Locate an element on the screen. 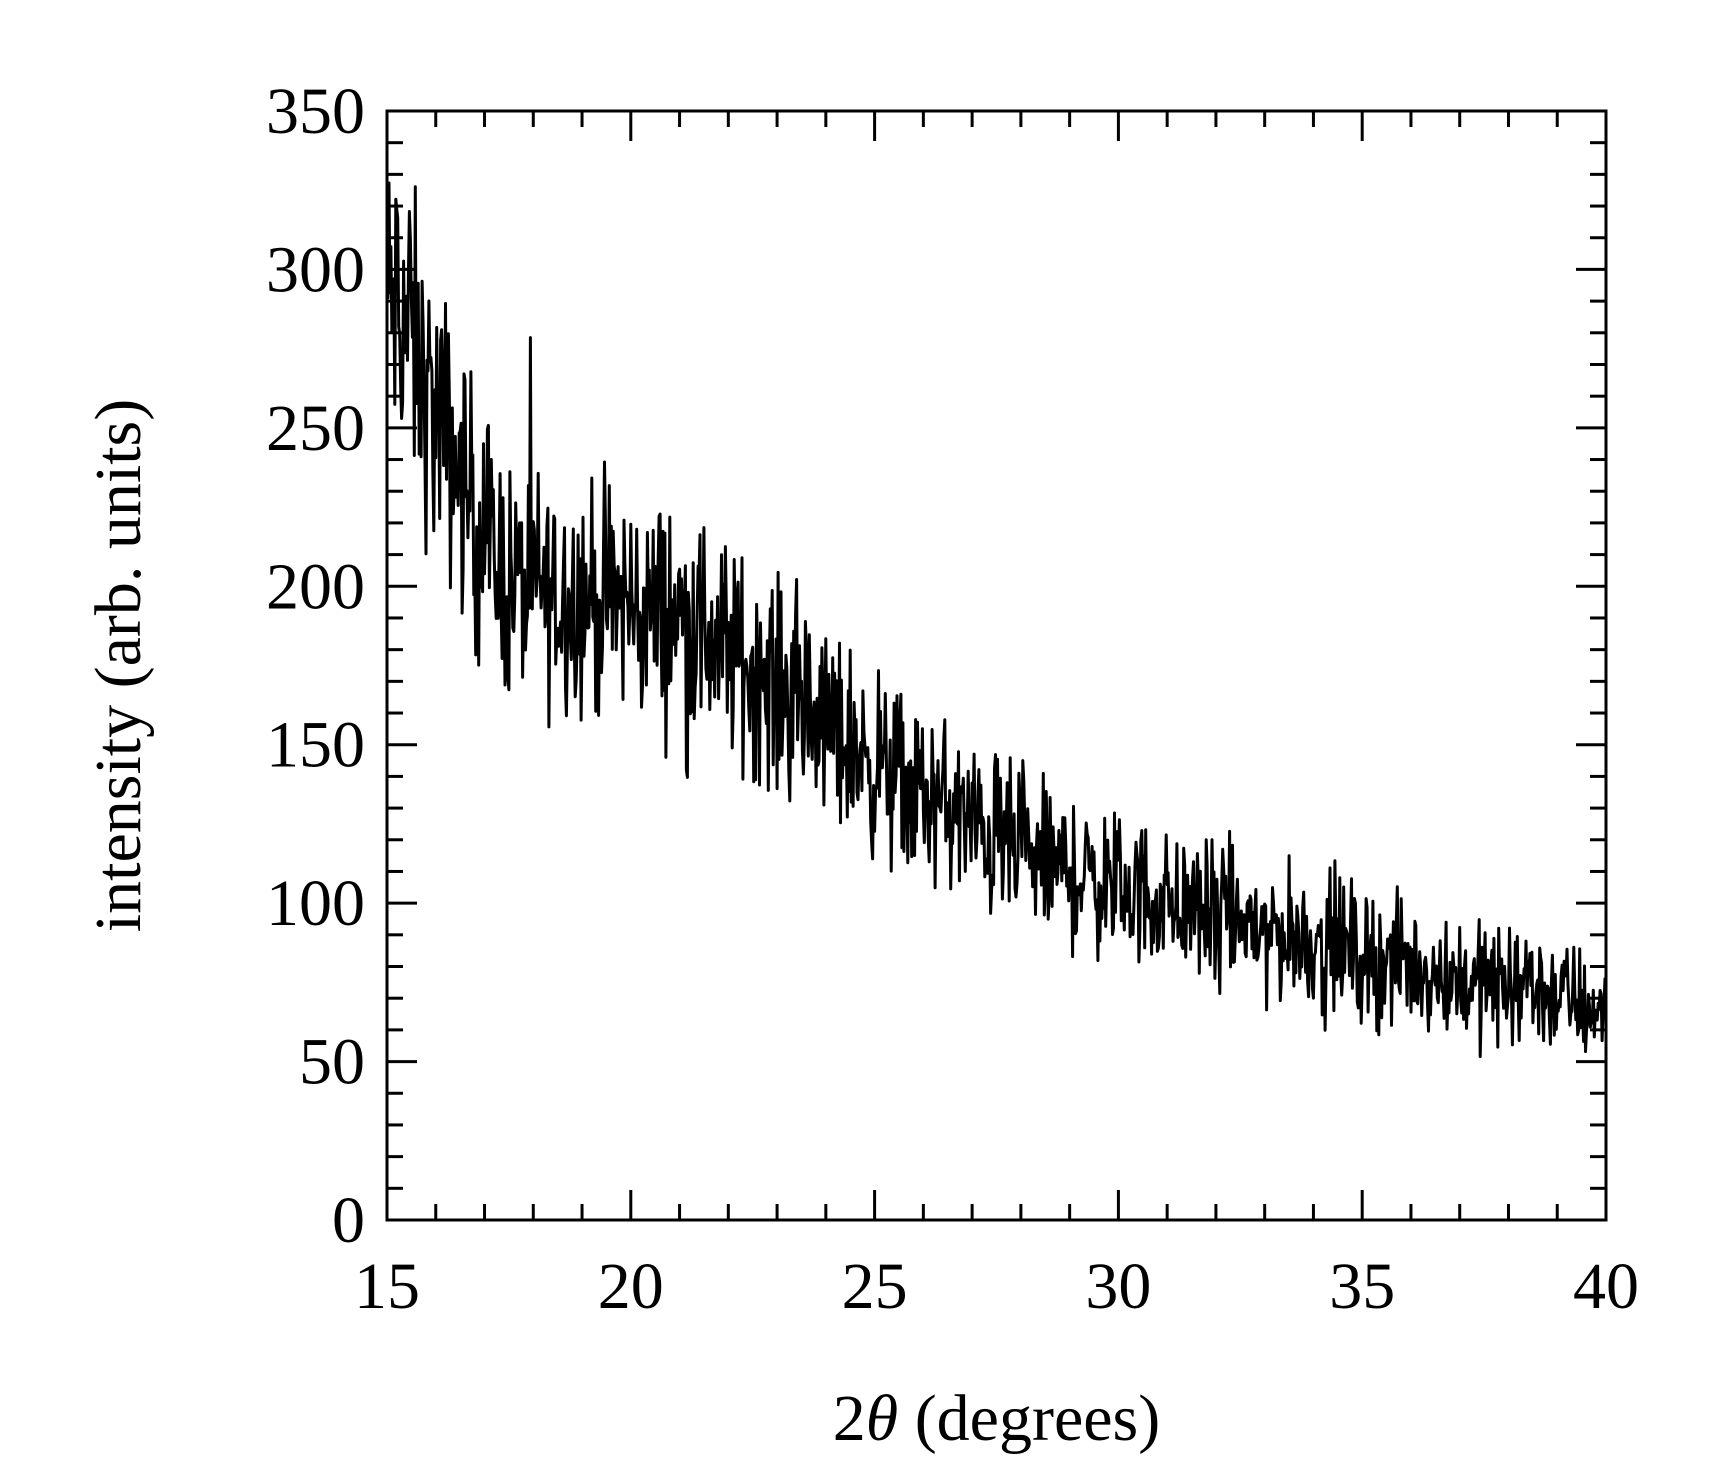 The image size is (1728, 1477). y-tick-label: 150 is located at coordinates (315, 745).